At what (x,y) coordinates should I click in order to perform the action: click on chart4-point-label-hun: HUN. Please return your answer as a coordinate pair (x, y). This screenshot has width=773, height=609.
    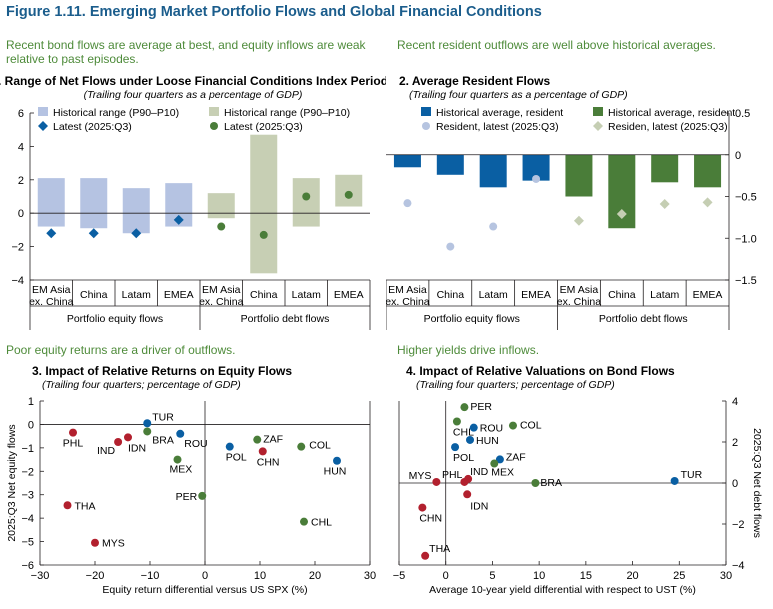
    Looking at the image, I should click on (487, 441).